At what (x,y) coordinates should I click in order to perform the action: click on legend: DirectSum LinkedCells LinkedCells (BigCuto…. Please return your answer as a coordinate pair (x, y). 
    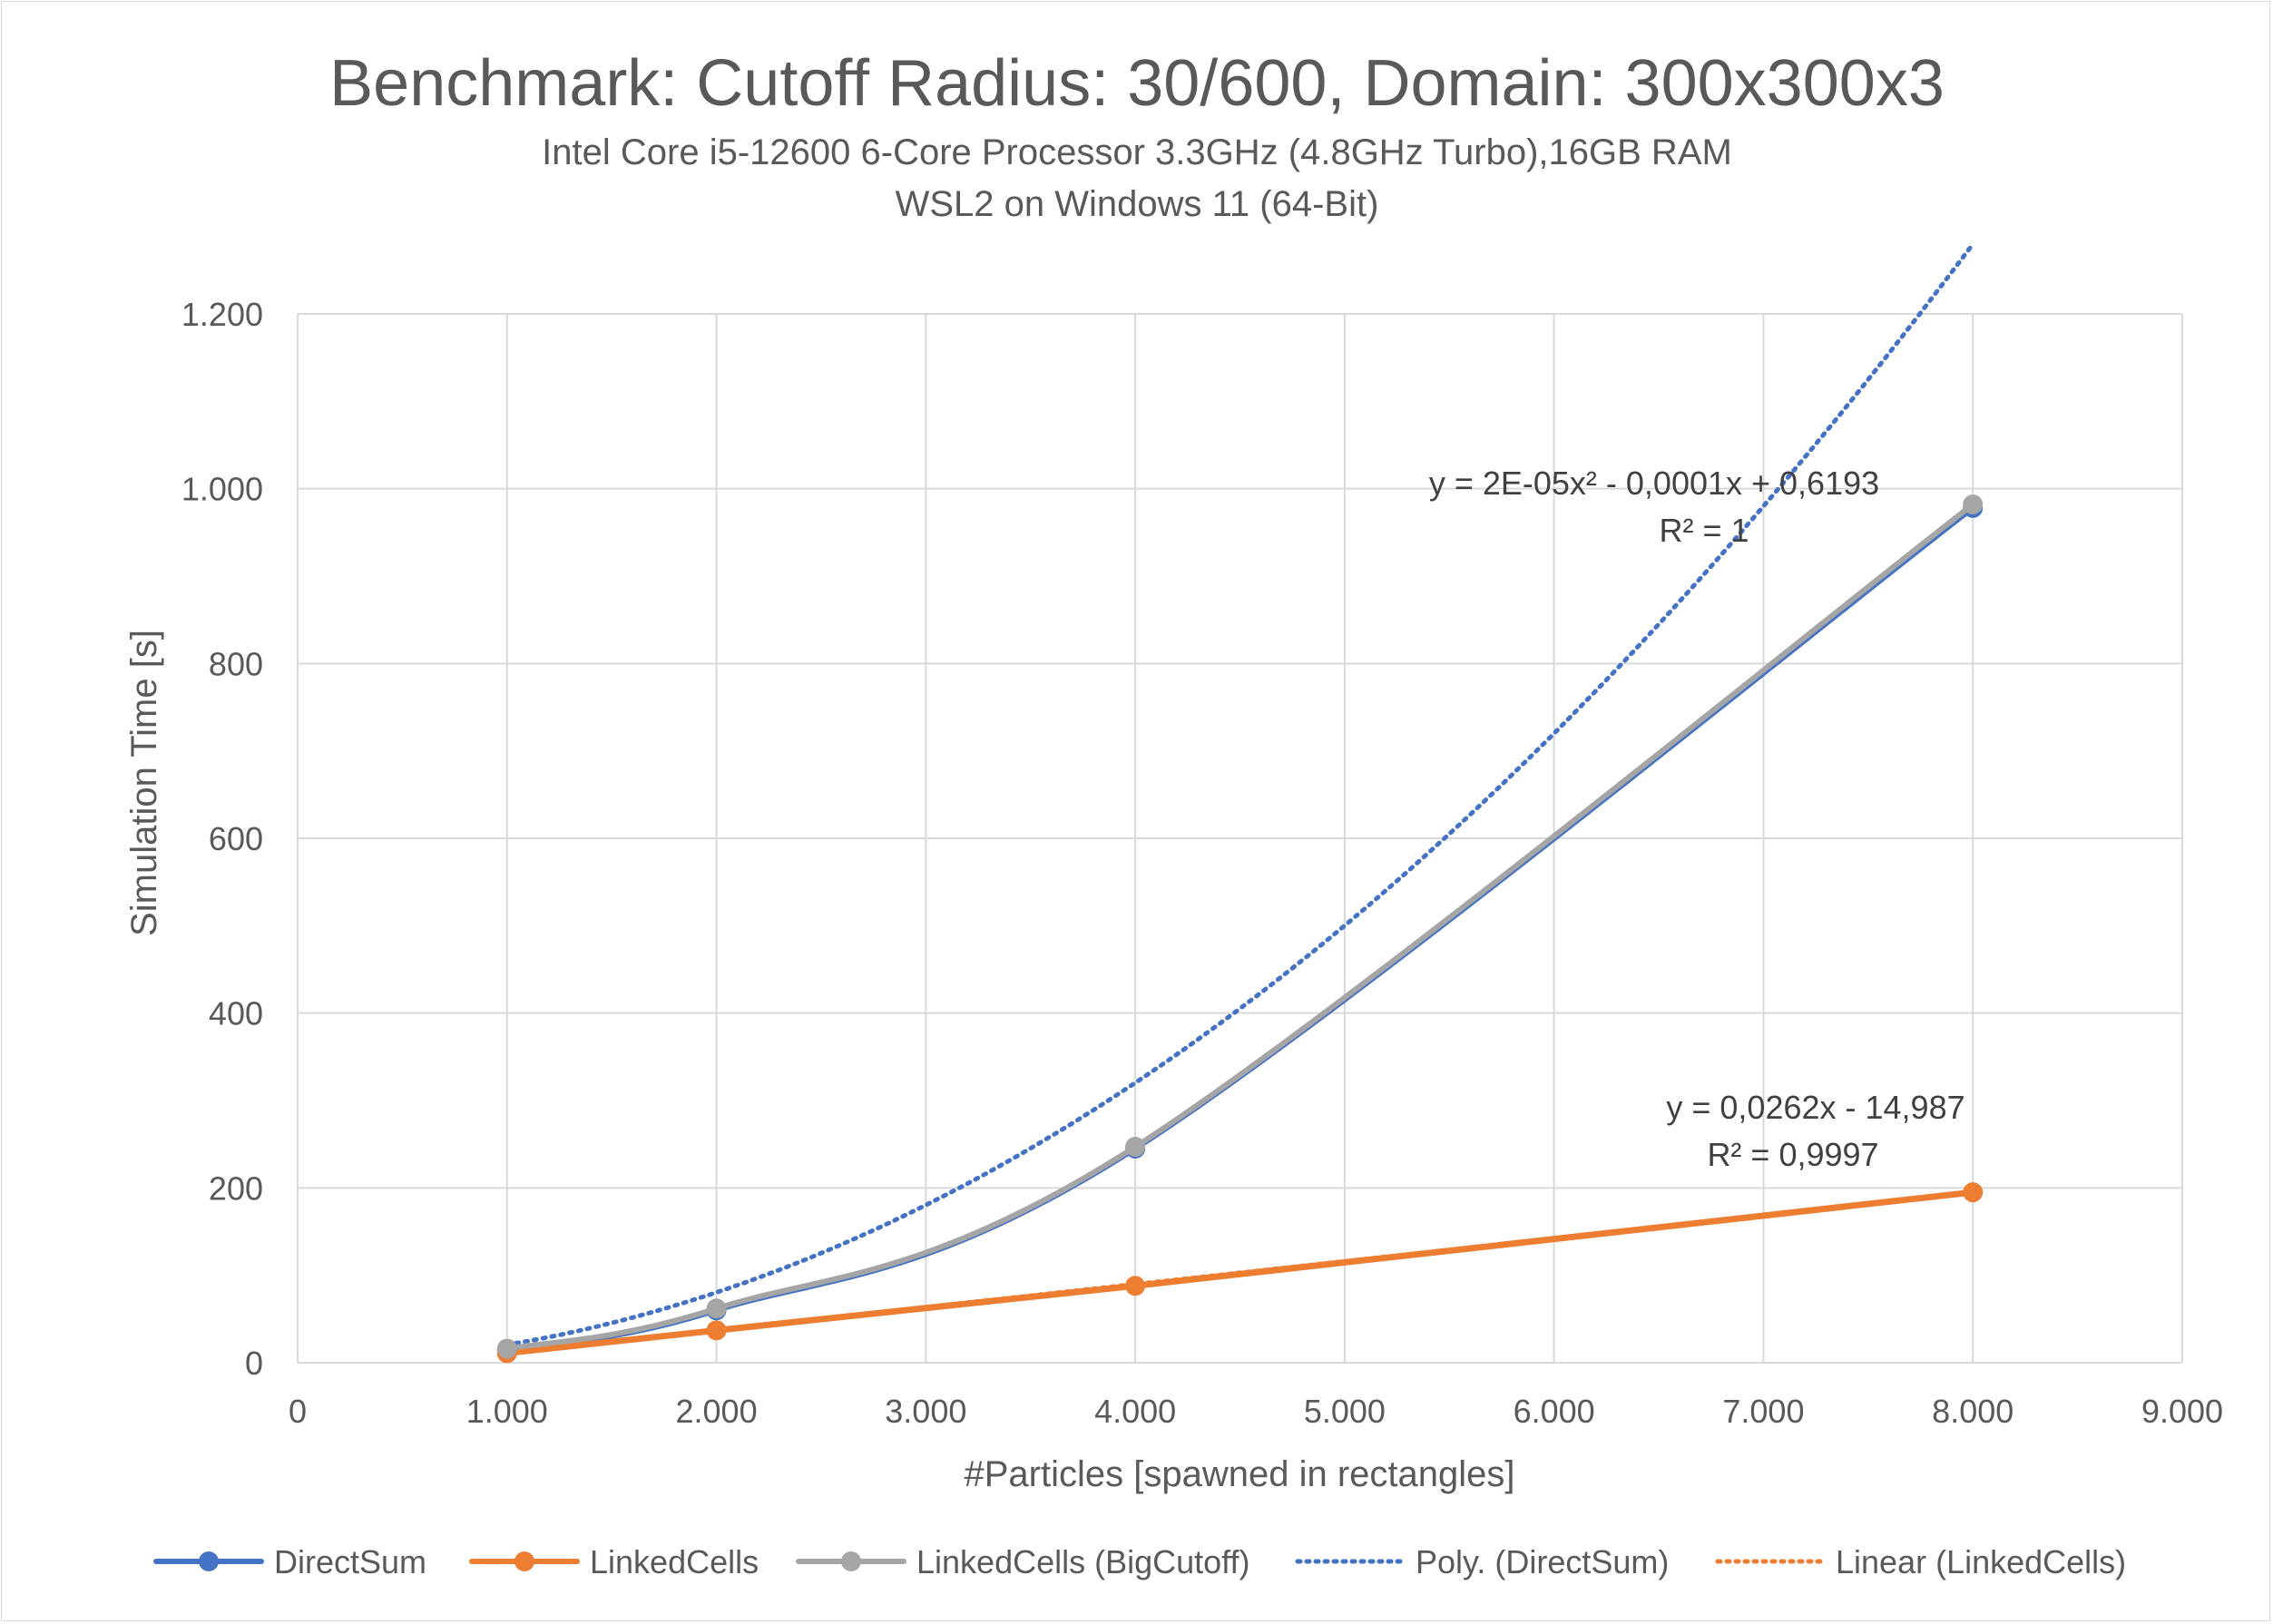
    Looking at the image, I should click on (1140, 1561).